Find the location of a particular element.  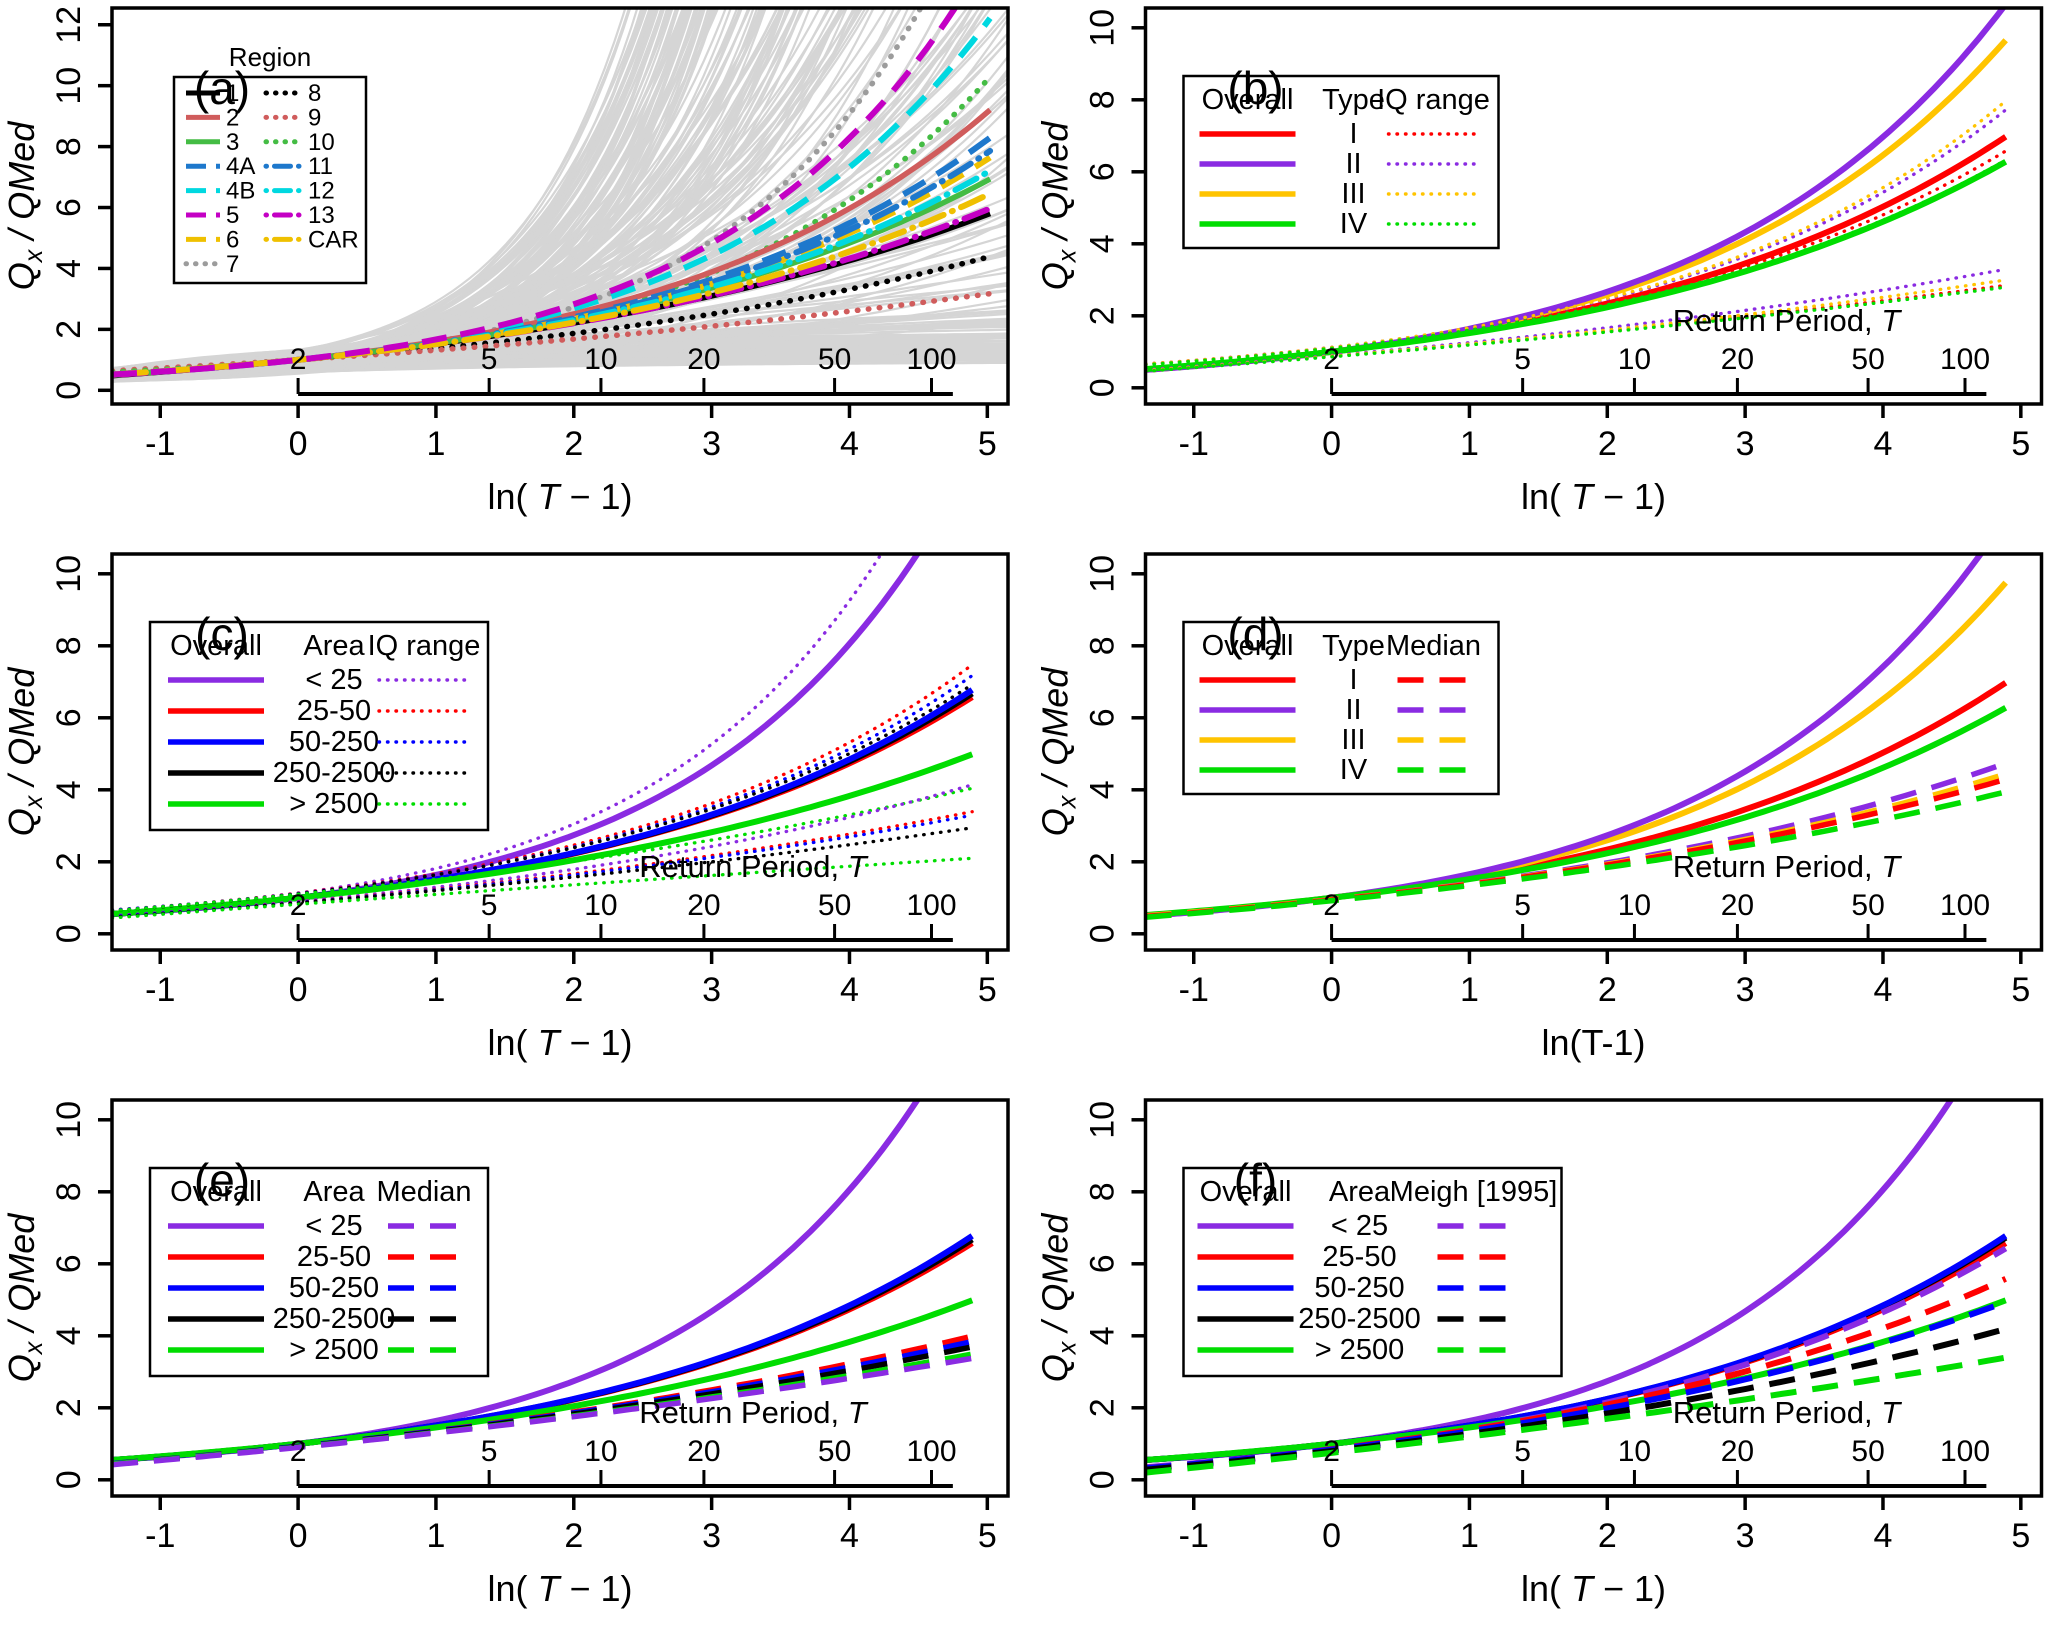

panel-b-curves is located at coordinates (1576, 190).